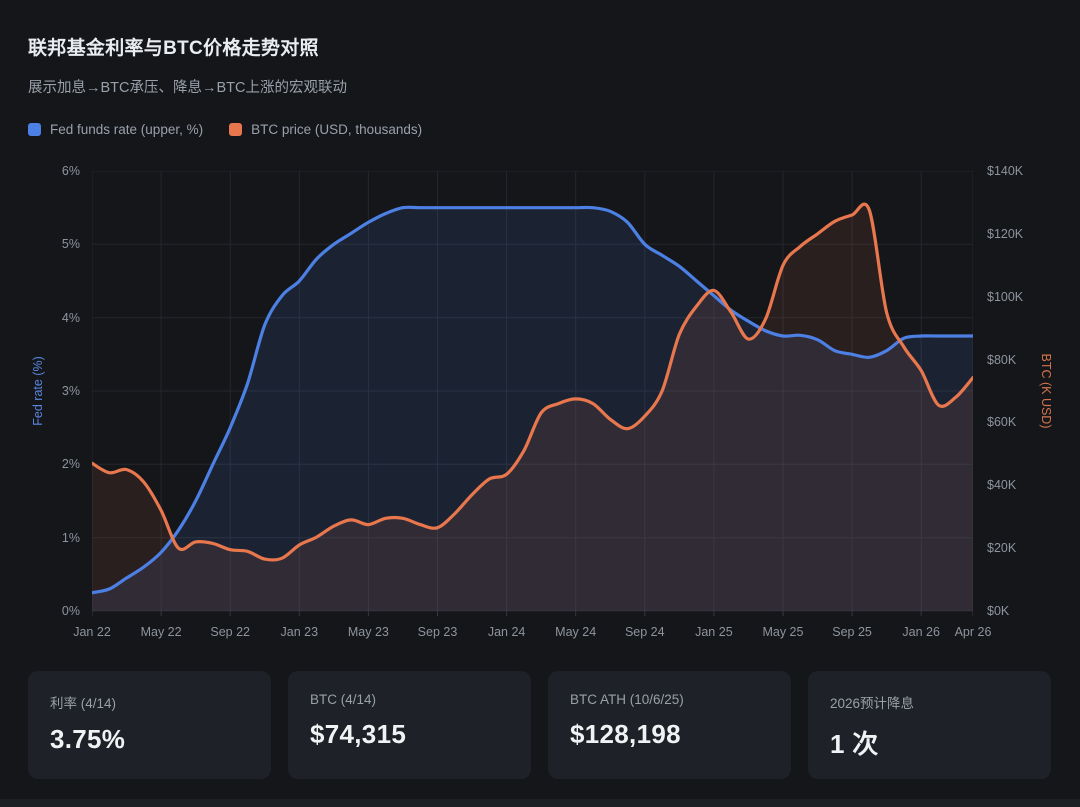  I want to click on y-tick-right: $80K, so click(1002, 359).